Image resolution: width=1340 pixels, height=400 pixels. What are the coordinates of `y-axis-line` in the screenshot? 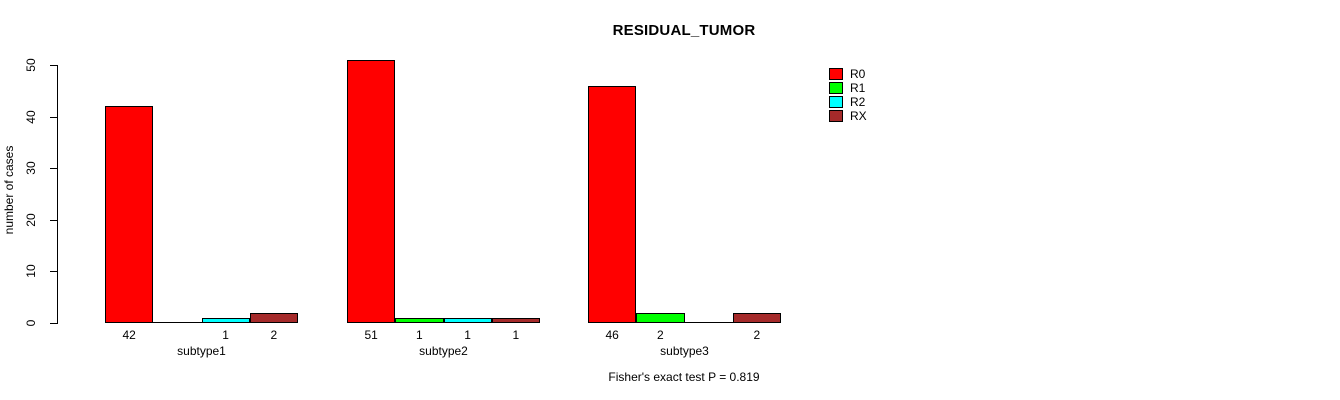 It's located at (57, 194).